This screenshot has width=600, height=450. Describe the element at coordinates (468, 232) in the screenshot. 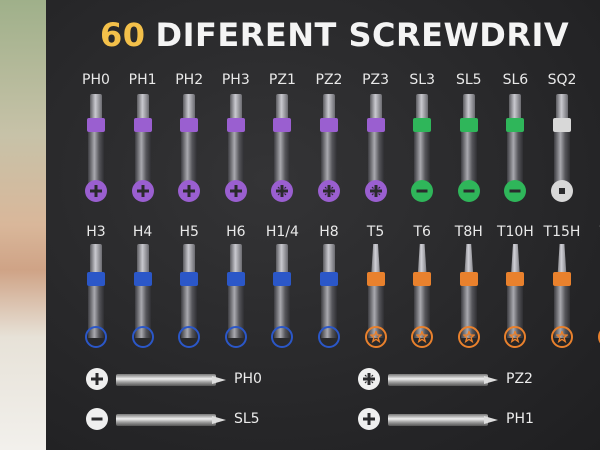

I see `bit-label: T8H` at that location.